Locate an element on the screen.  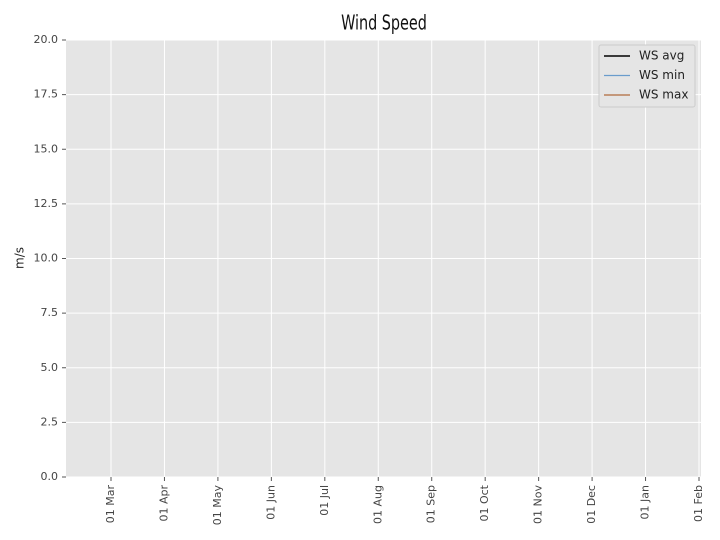
y-tick-label: 5.0 is located at coordinates (50, 367).